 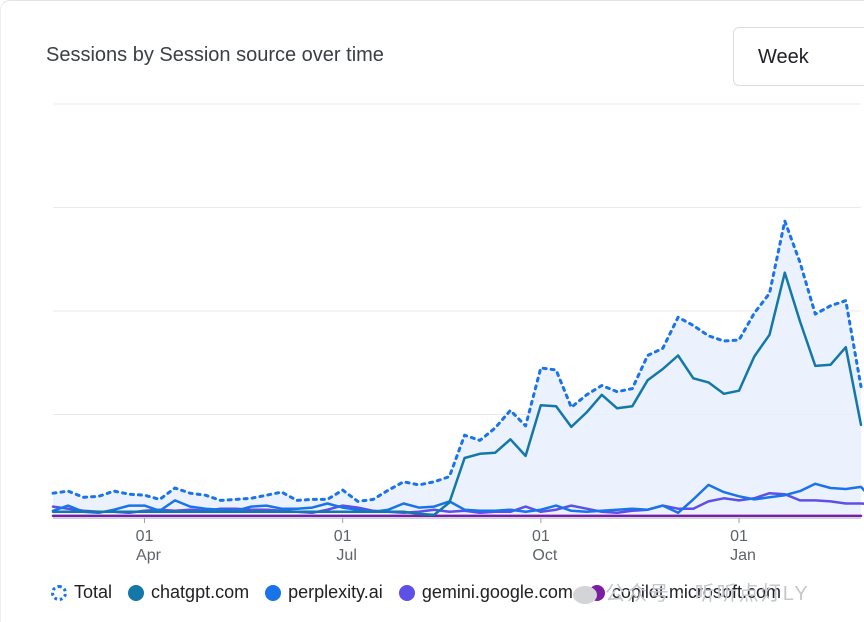 I want to click on legend-label: perplexity.ai, so click(x=335, y=592).